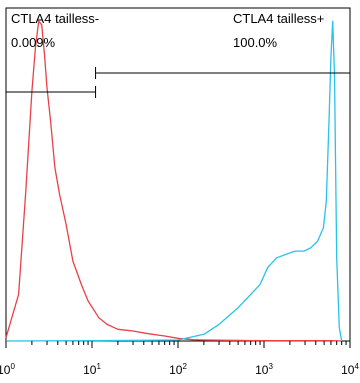 The height and width of the screenshot is (383, 360). I want to click on x-tick-label: 10³, so click(264, 369).